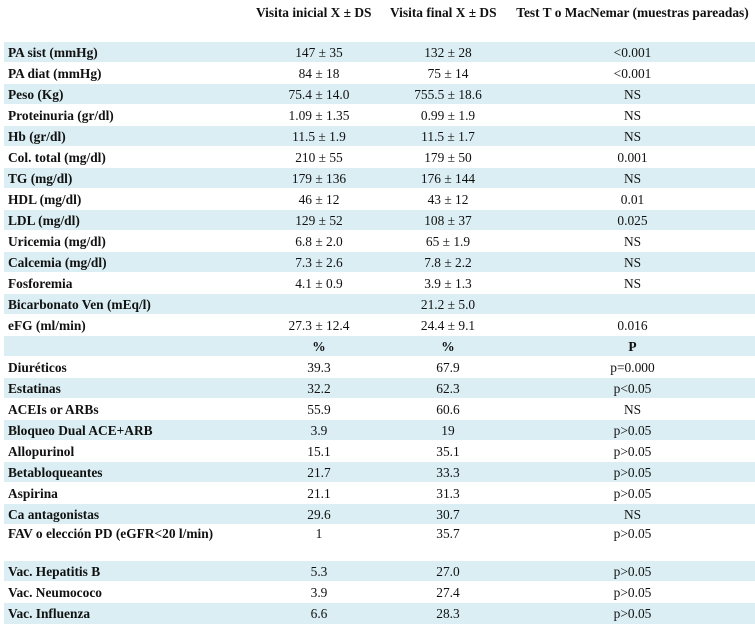  Describe the element at coordinates (319, 157) in the screenshot. I see `visita-inicial-value: 210 ± 55` at that location.